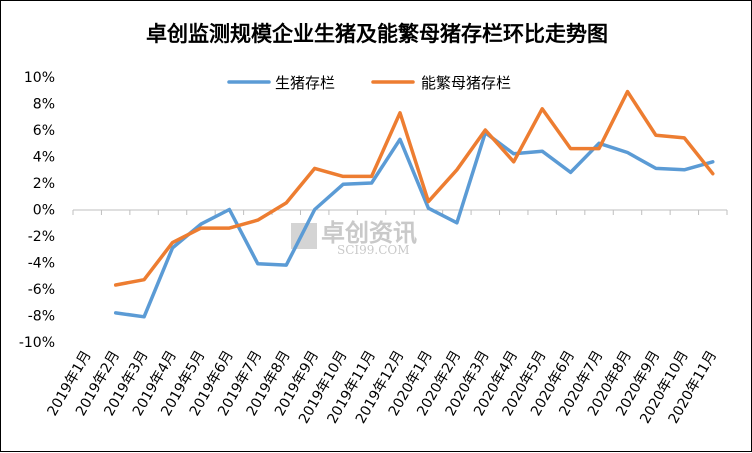  I want to click on legend-label-2: 能繁母猪存栏, so click(466, 83).